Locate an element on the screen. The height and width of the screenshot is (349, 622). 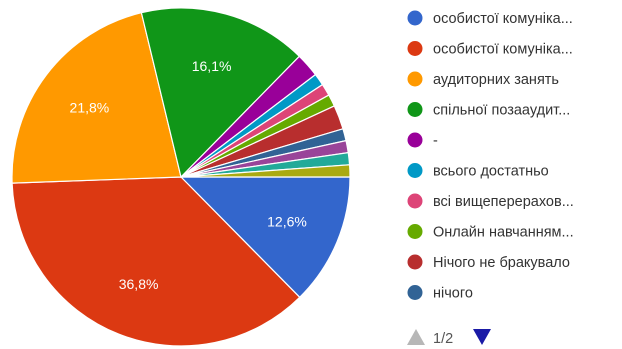
legend-pager: 1/2 is located at coordinates (449, 338).